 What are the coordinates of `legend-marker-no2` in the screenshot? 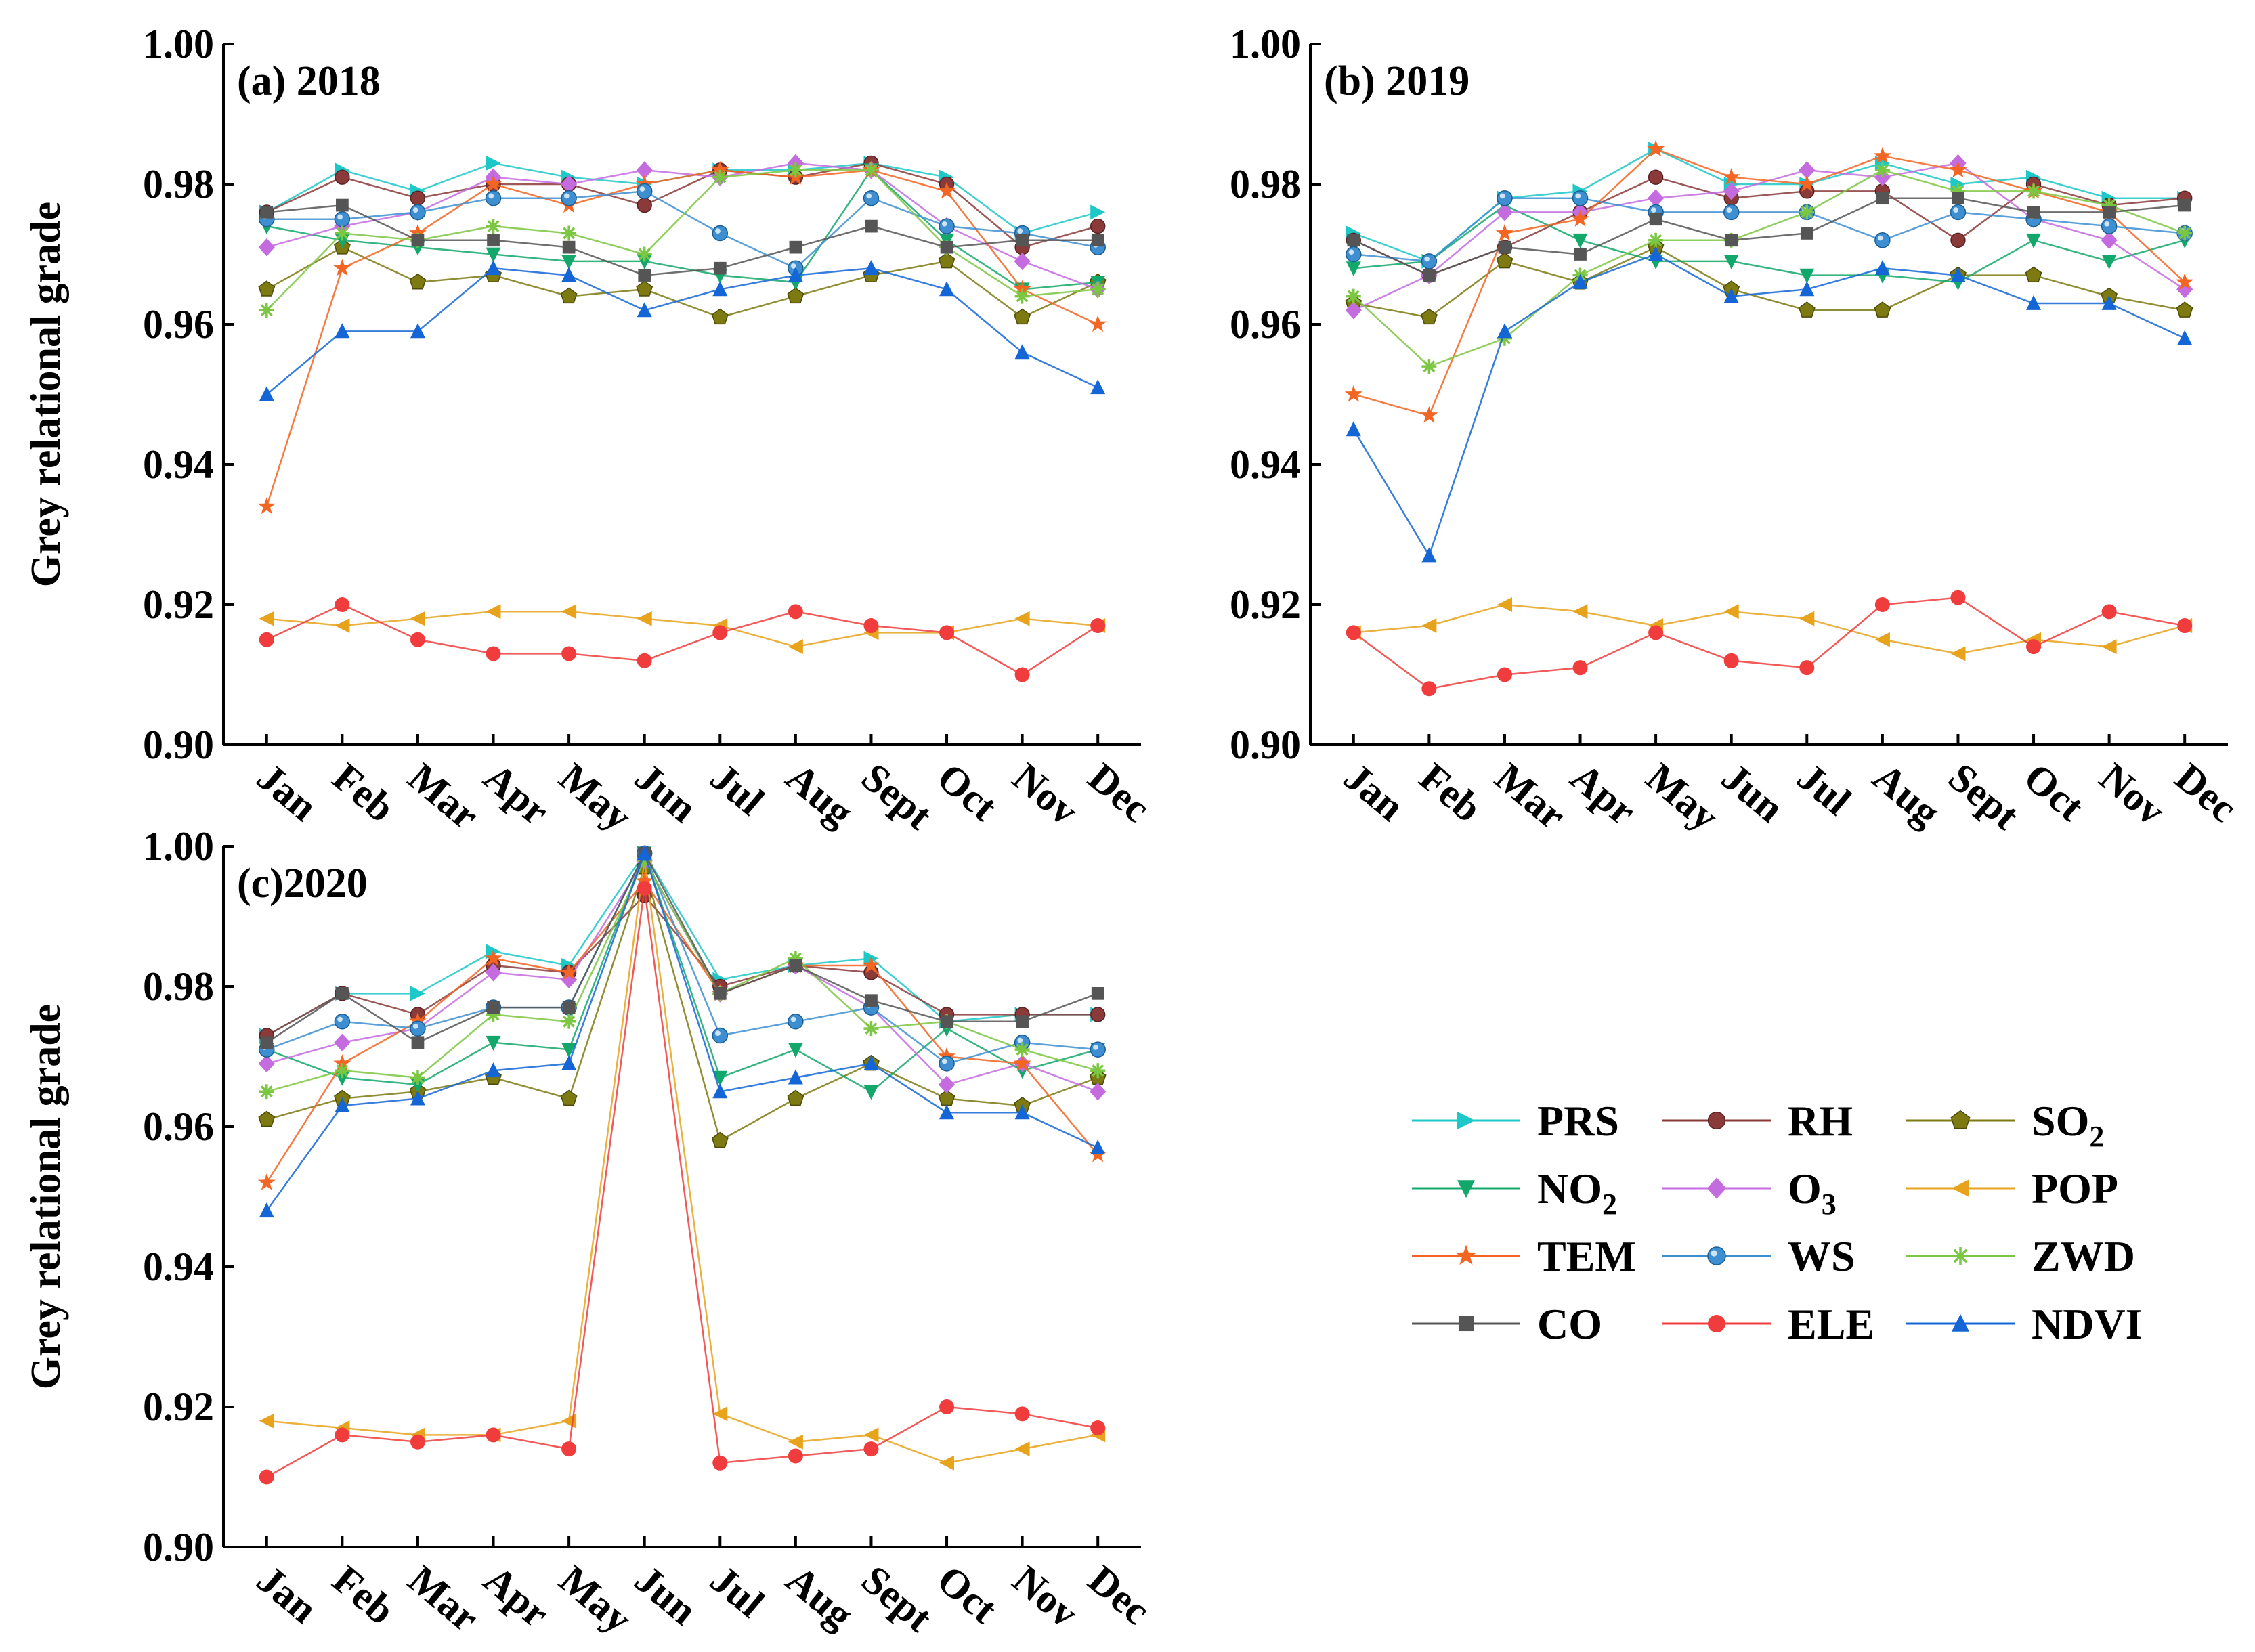 It's located at (1466, 1189).